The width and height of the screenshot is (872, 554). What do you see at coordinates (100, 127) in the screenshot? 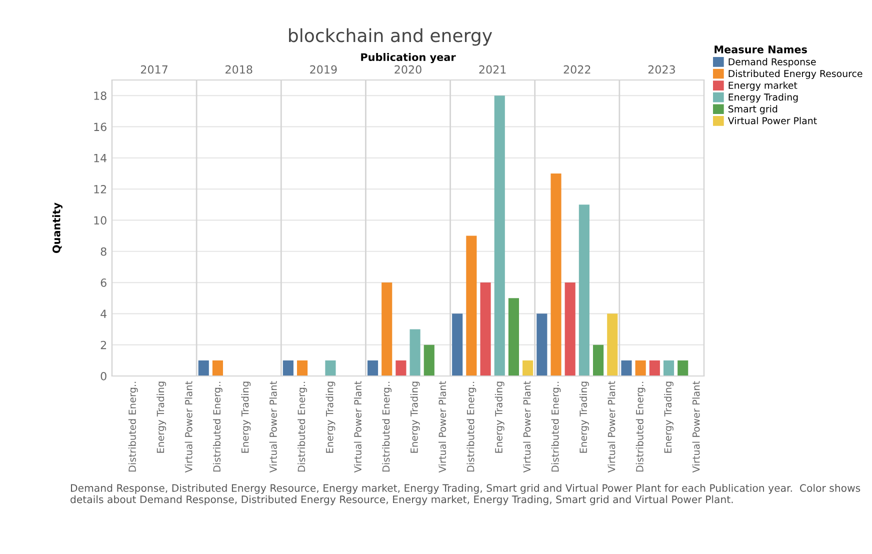
I see `y-tick-label: 16` at bounding box center [100, 127].